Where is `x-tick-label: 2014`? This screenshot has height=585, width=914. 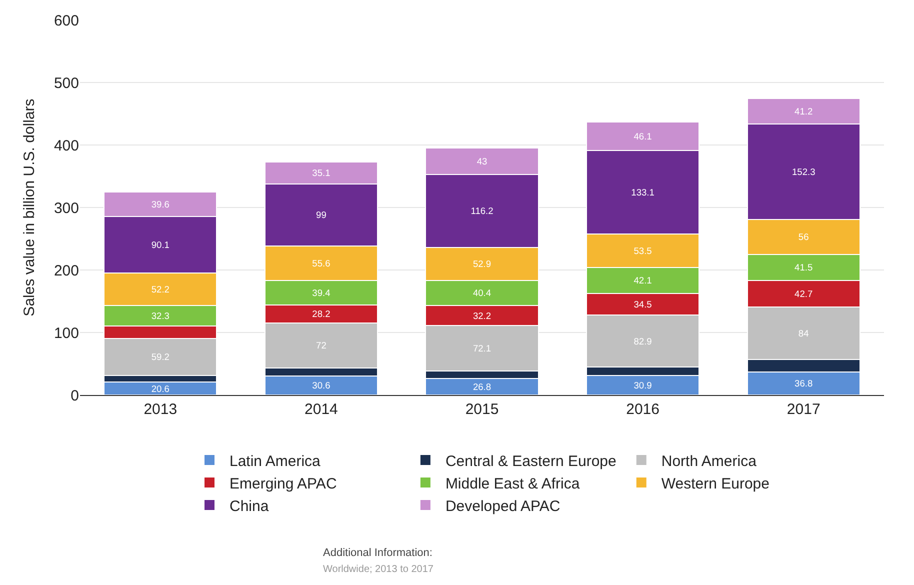 x-tick-label: 2014 is located at coordinates (321, 409).